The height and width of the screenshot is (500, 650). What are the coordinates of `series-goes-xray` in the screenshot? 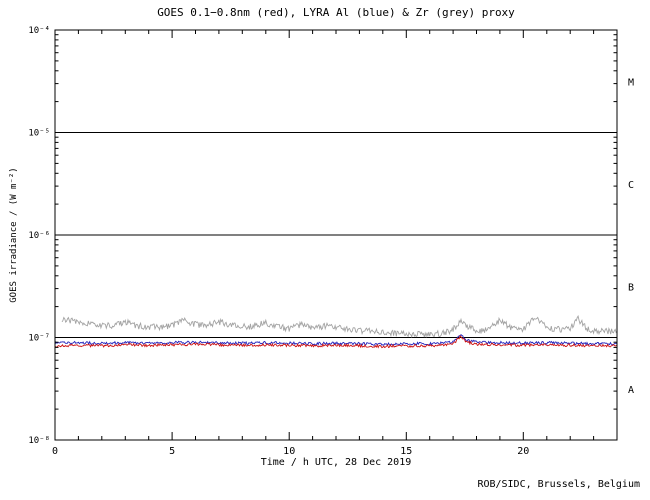 It's located at (336, 342).